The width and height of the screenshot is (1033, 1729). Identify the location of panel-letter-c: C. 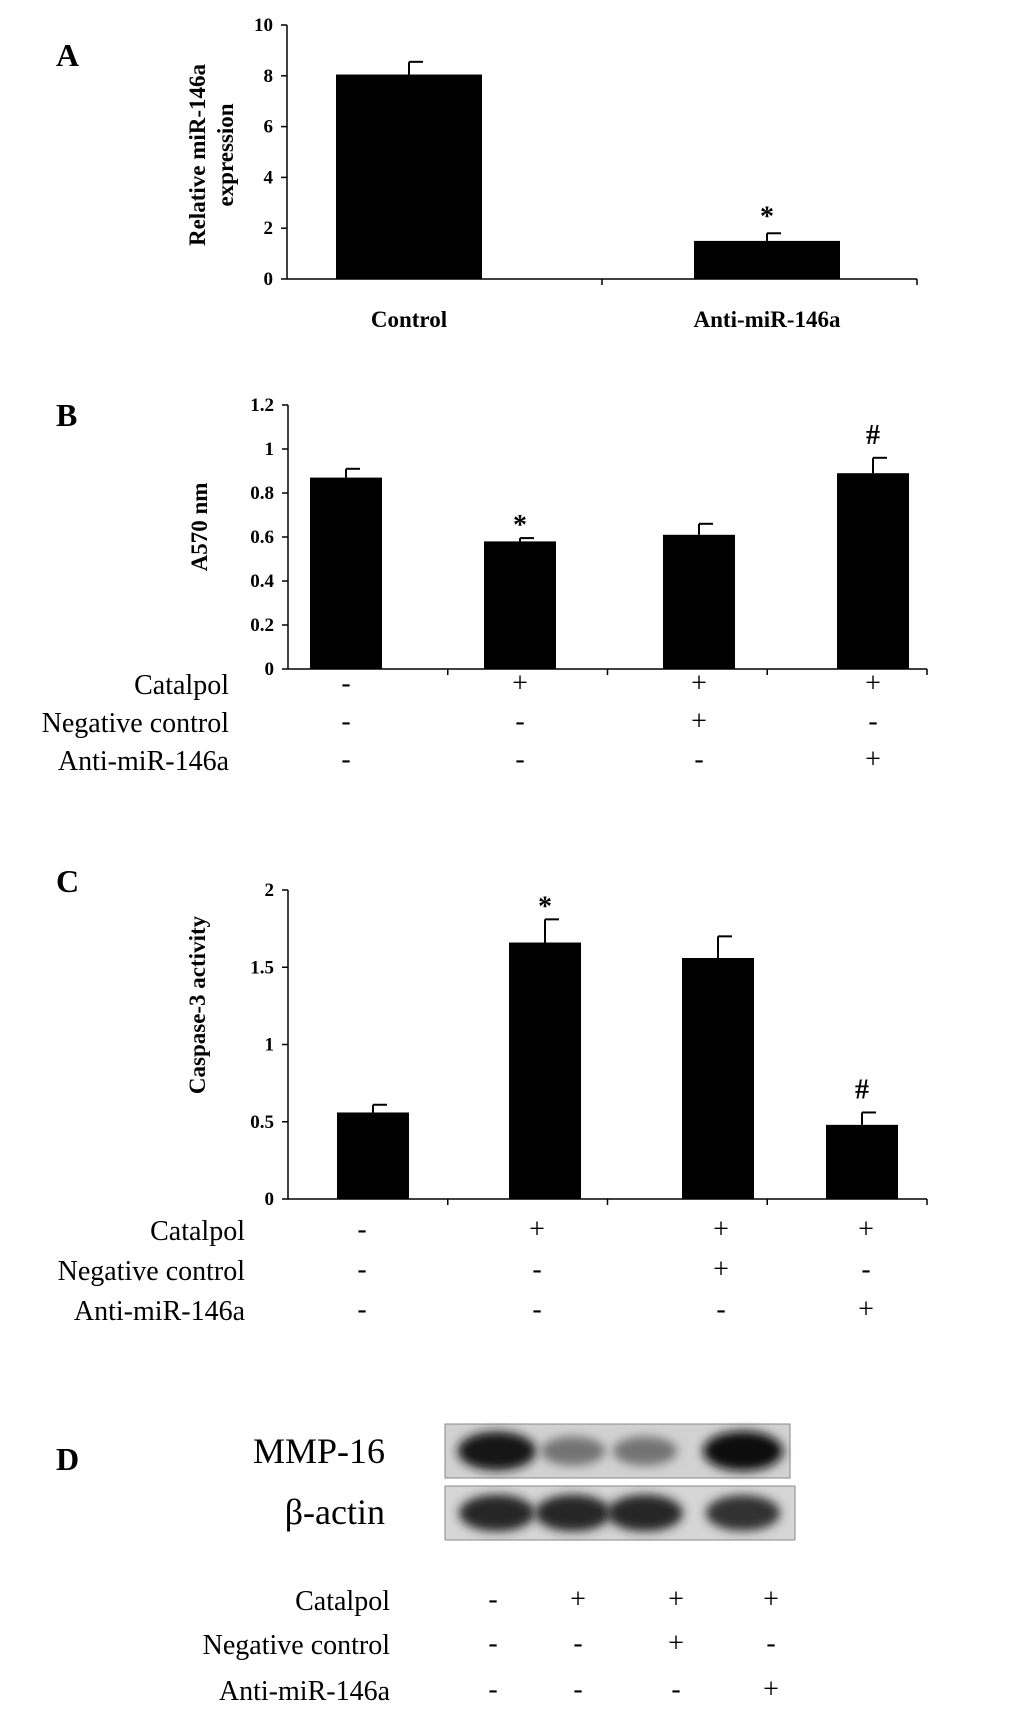
(67, 881).